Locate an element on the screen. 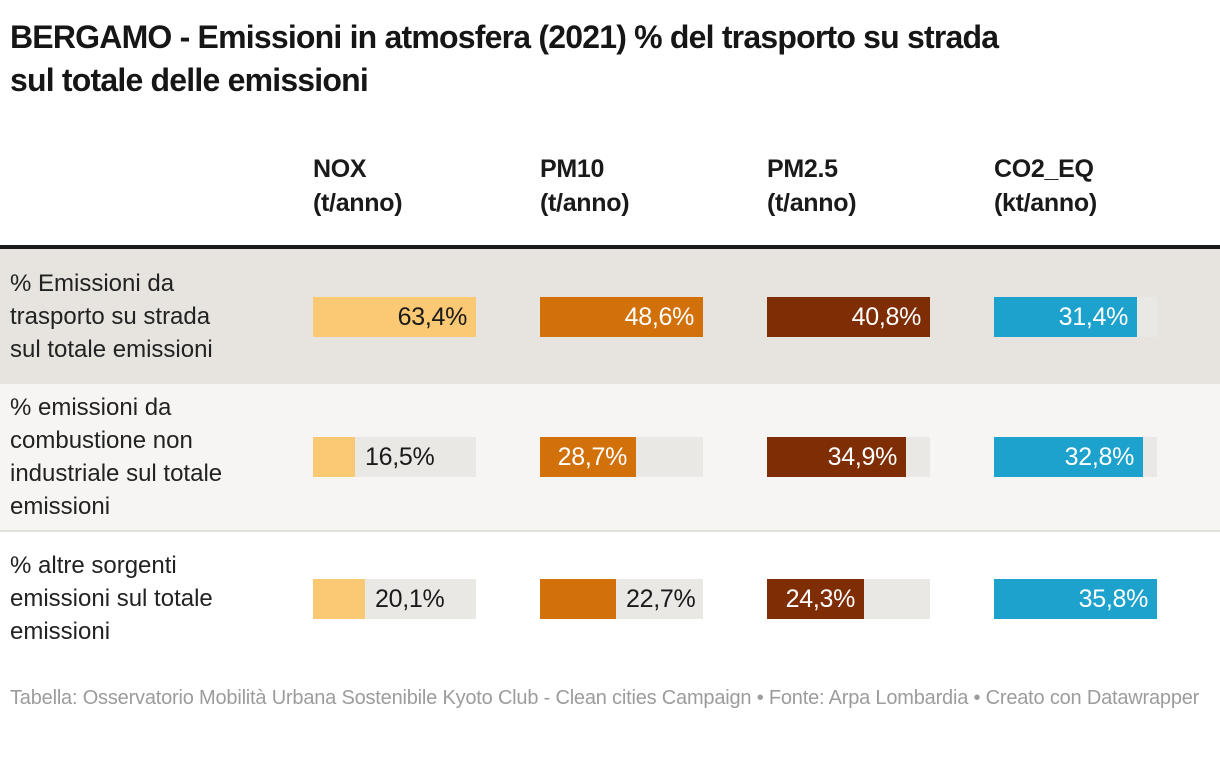 The width and height of the screenshot is (1220, 776). bar-cell-pm10: 48,6% is located at coordinates (653, 316).